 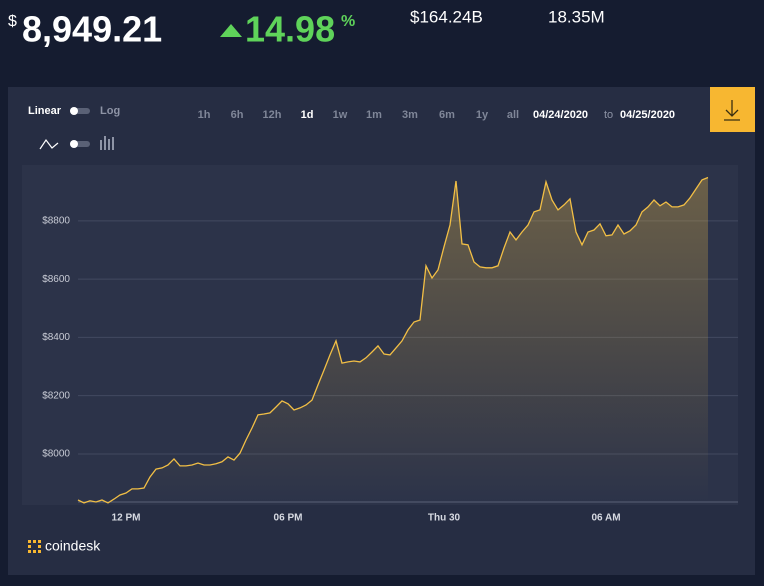 What do you see at coordinates (56, 454) in the screenshot?
I see `y-tick-label: $8000` at bounding box center [56, 454].